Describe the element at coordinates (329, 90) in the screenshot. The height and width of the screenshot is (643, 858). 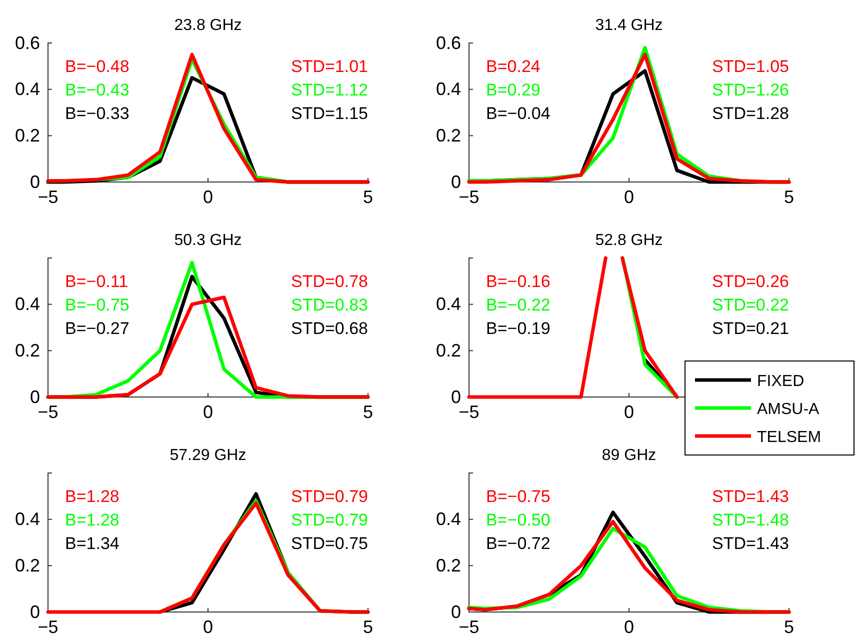
I see `annotation: STD=1.12` at that location.